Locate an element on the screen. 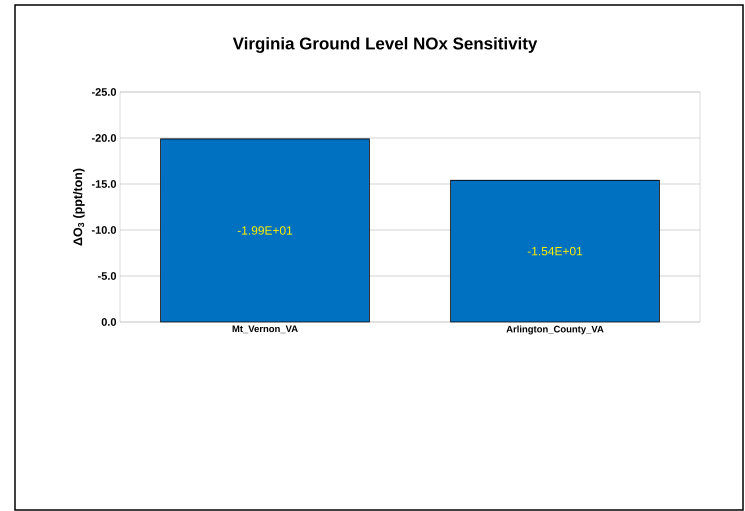 This screenshot has width=745, height=511. data-label: -1.54E+01 is located at coordinates (555, 251).